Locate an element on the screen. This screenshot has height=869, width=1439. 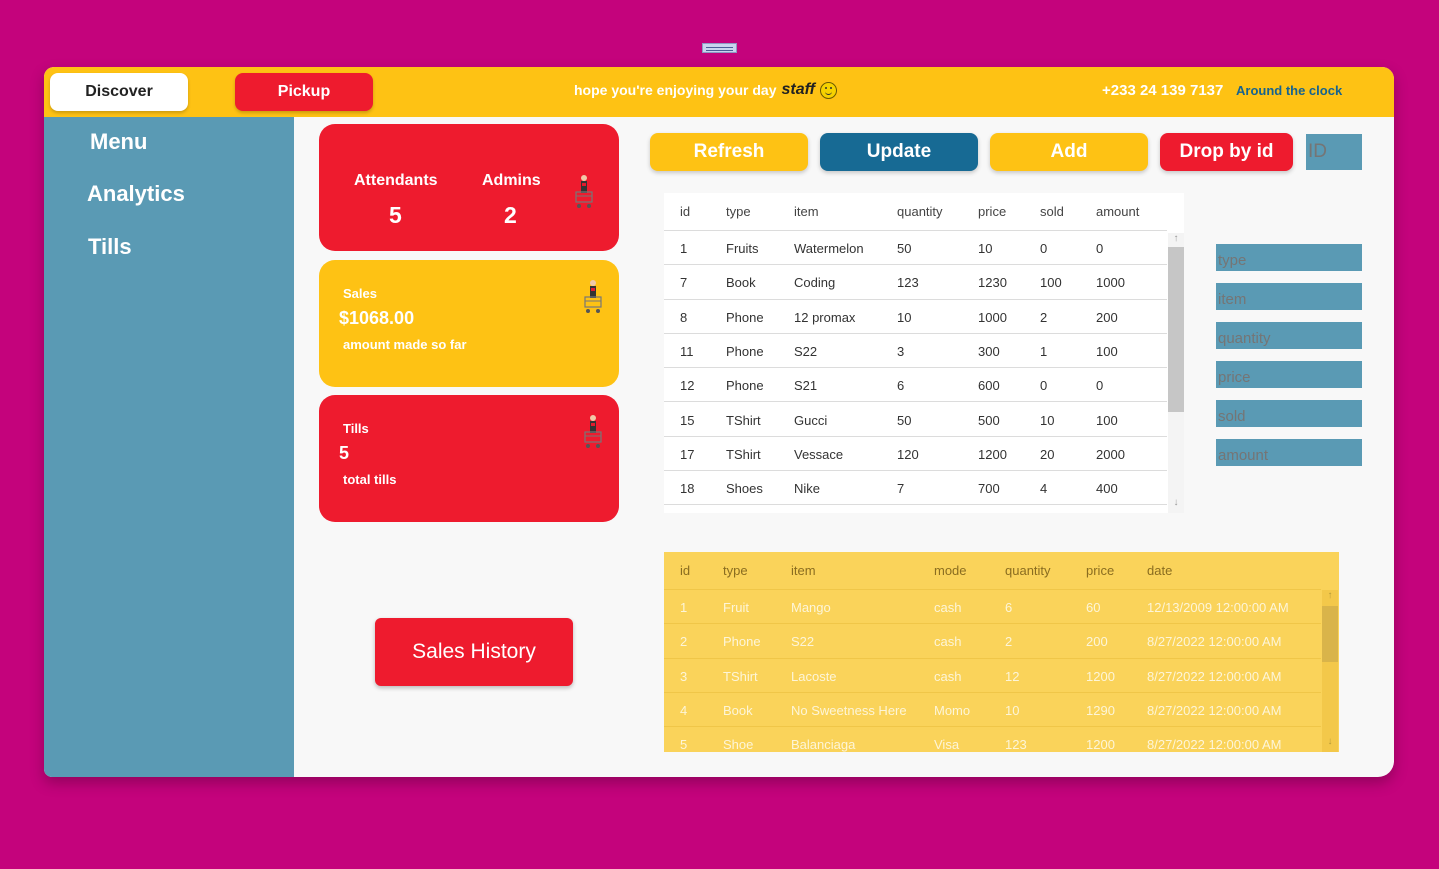
price-input is located at coordinates (1289, 374).